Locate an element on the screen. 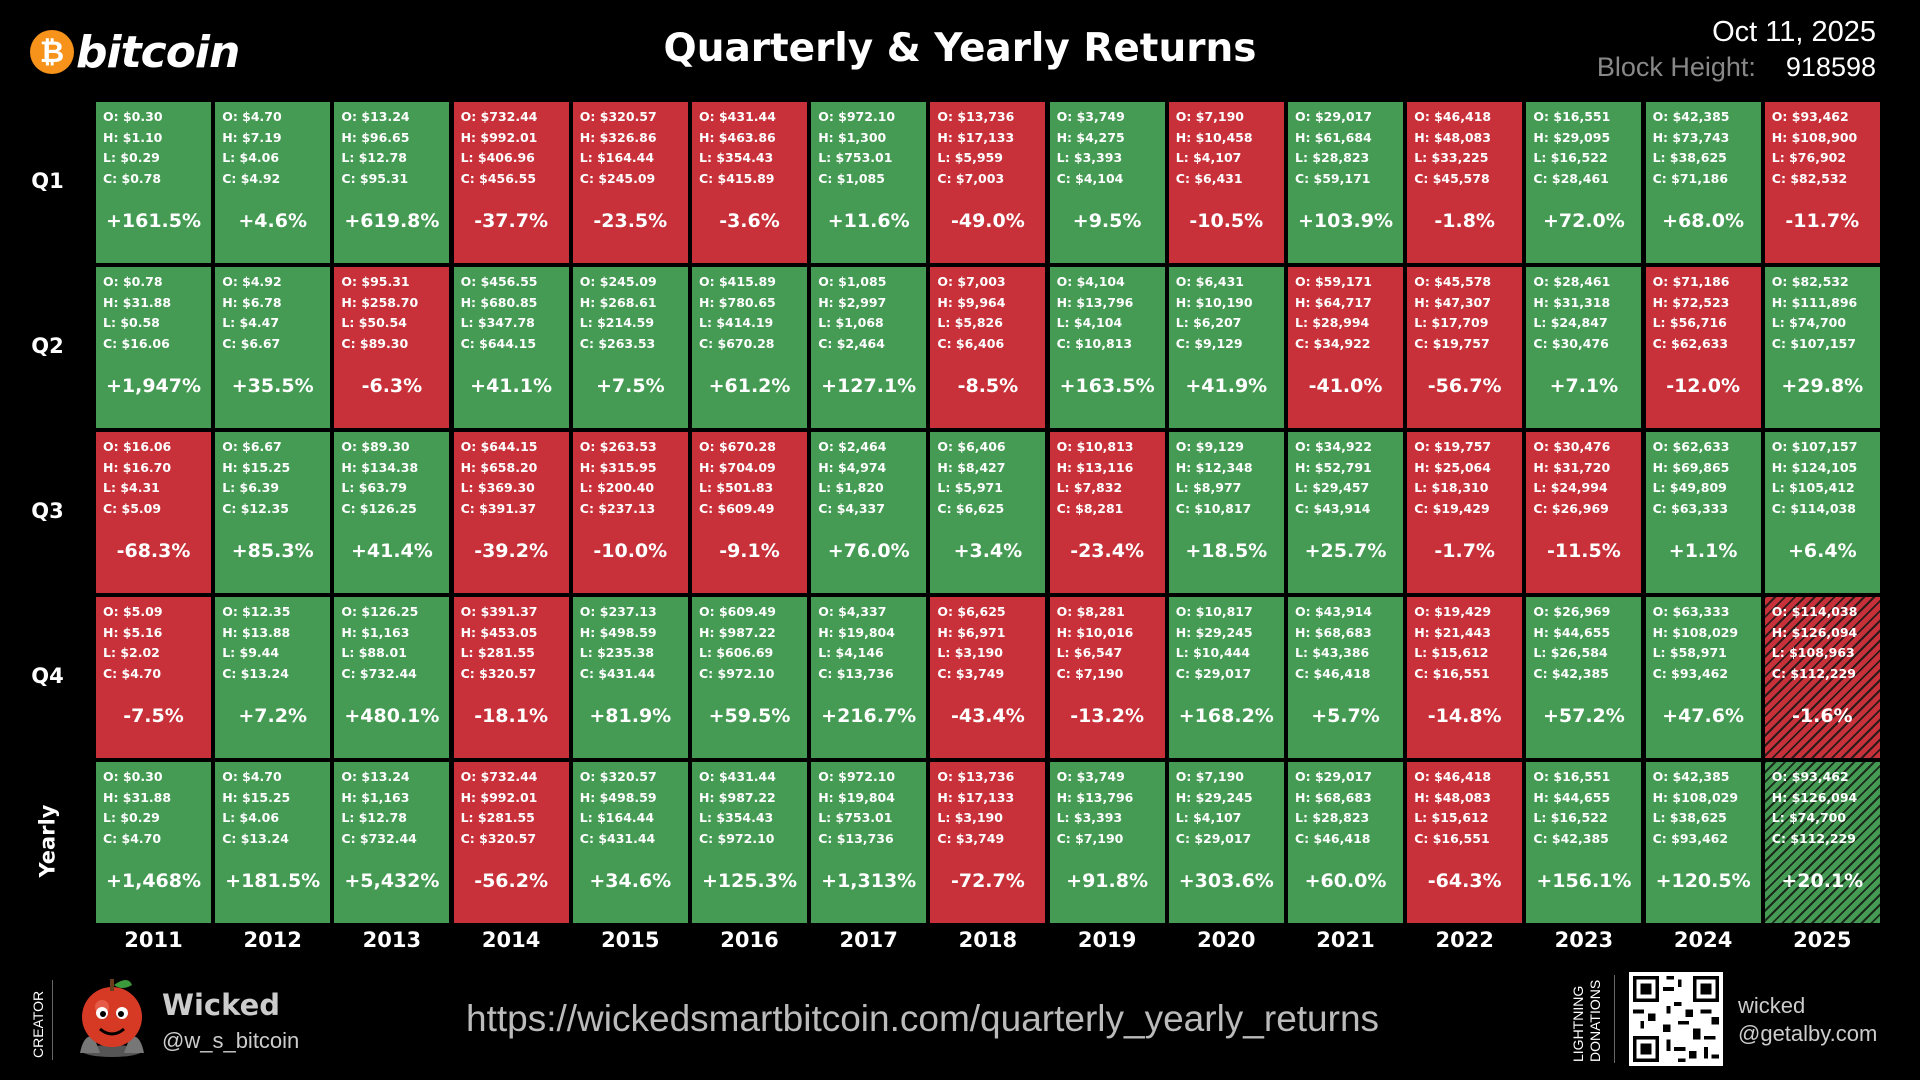 This screenshot has height=1080, width=1920. col-label-2014: 2014 is located at coordinates (511, 940).